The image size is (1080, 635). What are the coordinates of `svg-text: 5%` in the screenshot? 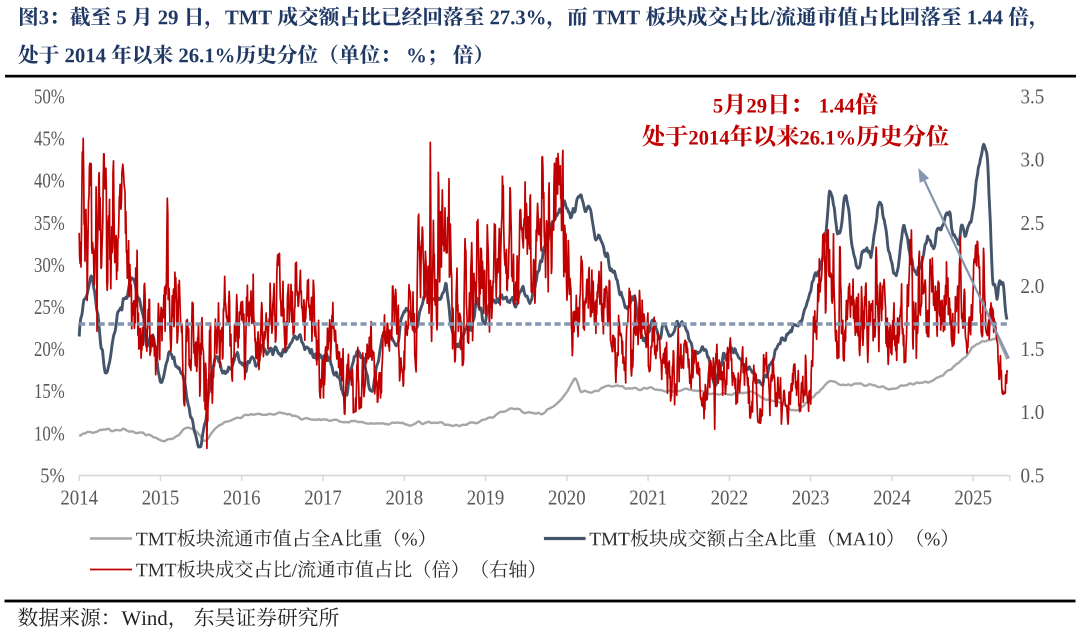 It's located at (52, 475).